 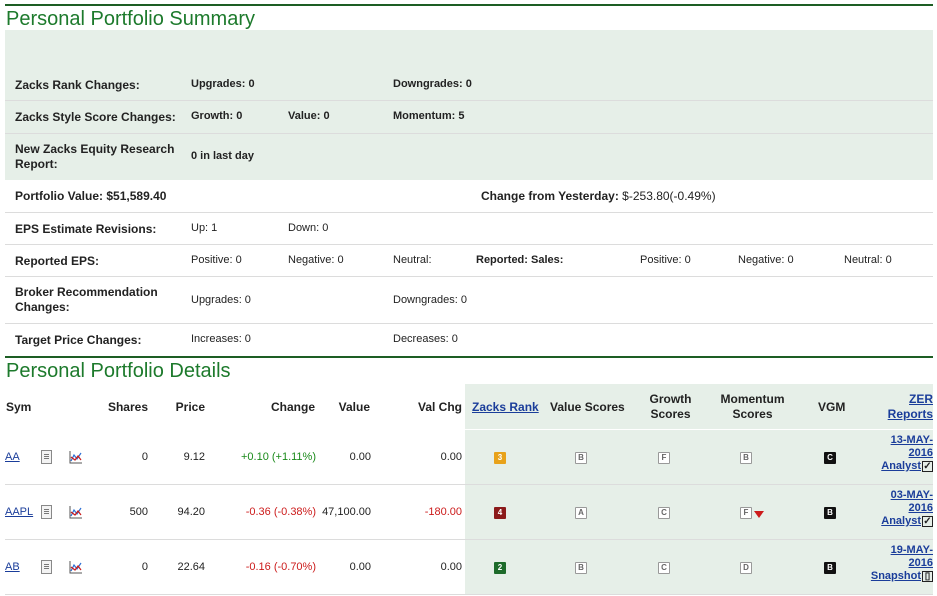 I want to click on portfolio-value-label: Portfolio Value:, so click(x=59, y=196).